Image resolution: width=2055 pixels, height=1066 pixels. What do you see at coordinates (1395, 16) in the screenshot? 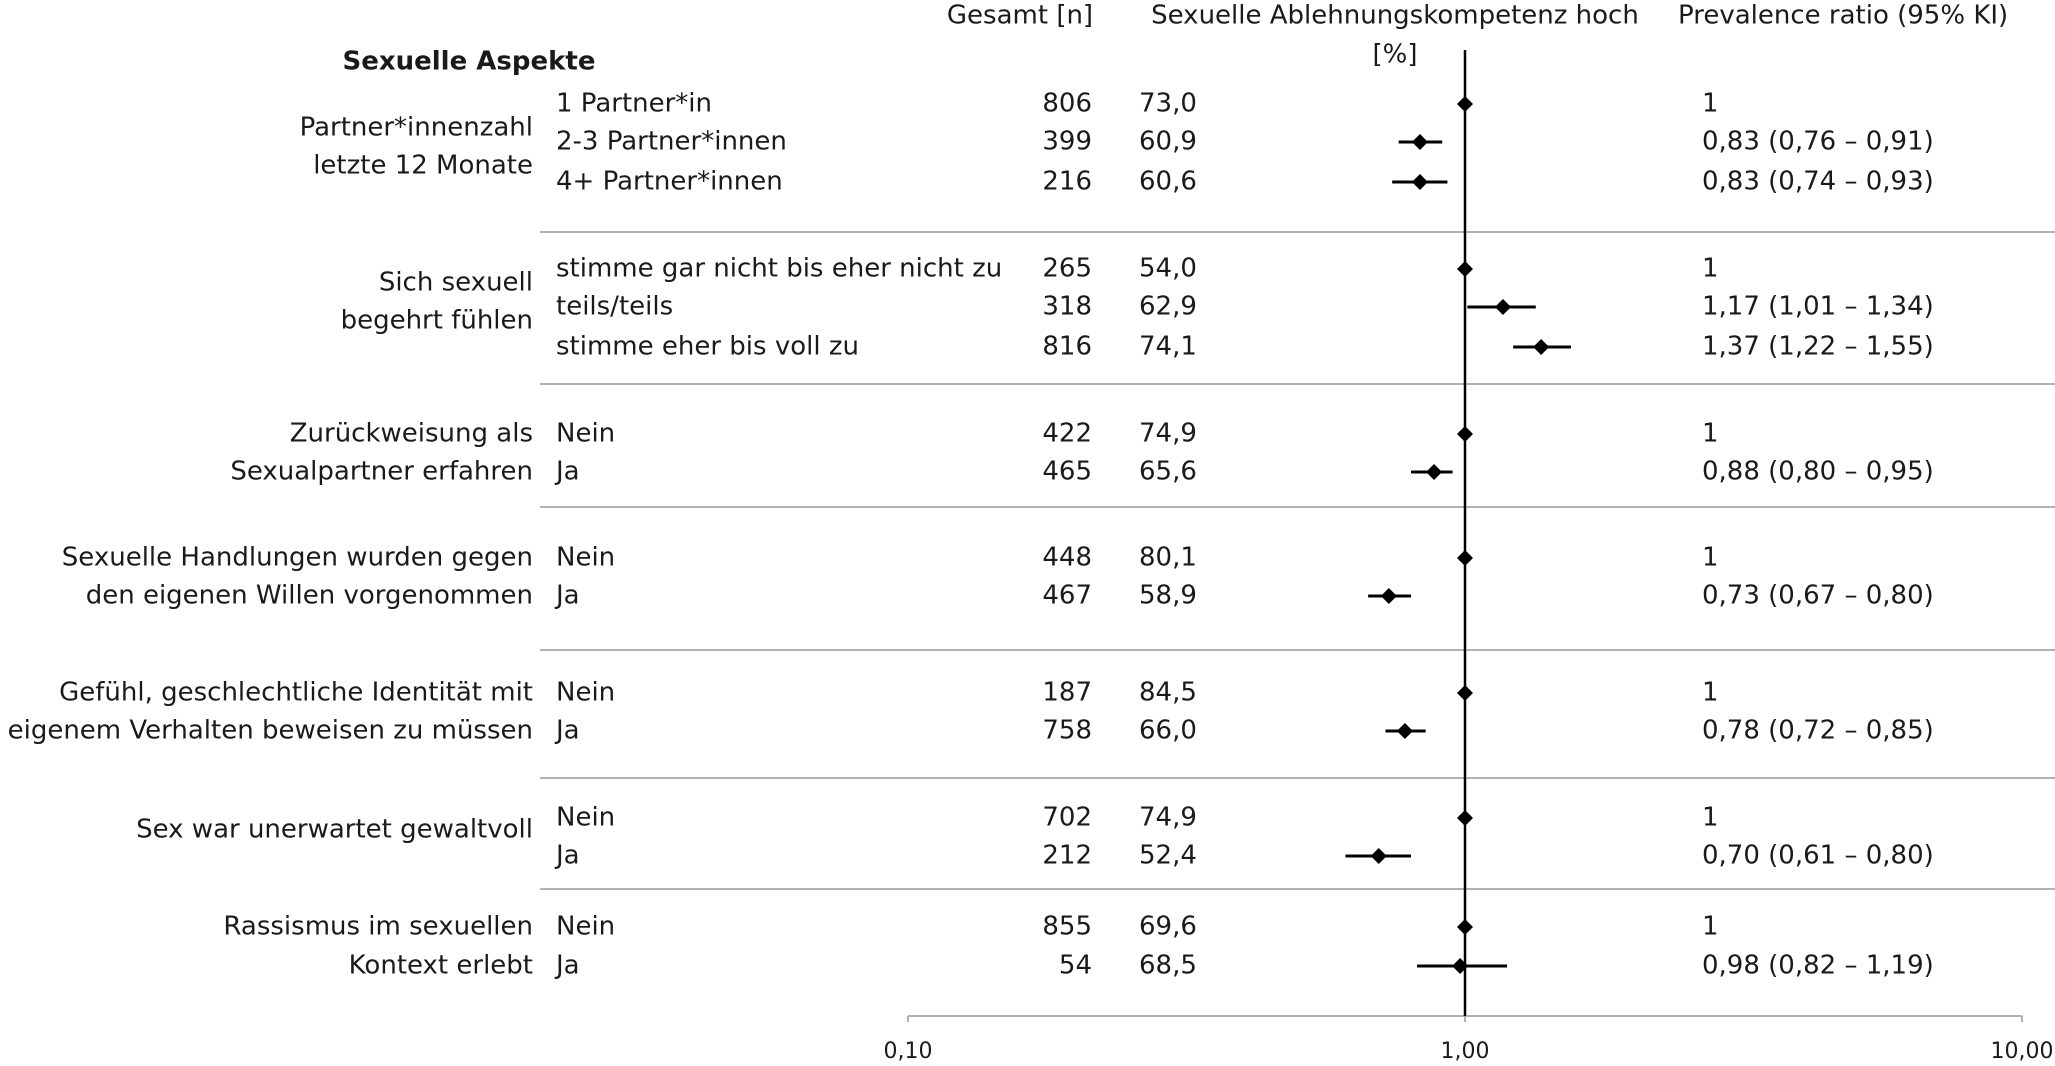
I see `header-pct: Sexuelle Ablehnungskompetenz hoch` at bounding box center [1395, 16].